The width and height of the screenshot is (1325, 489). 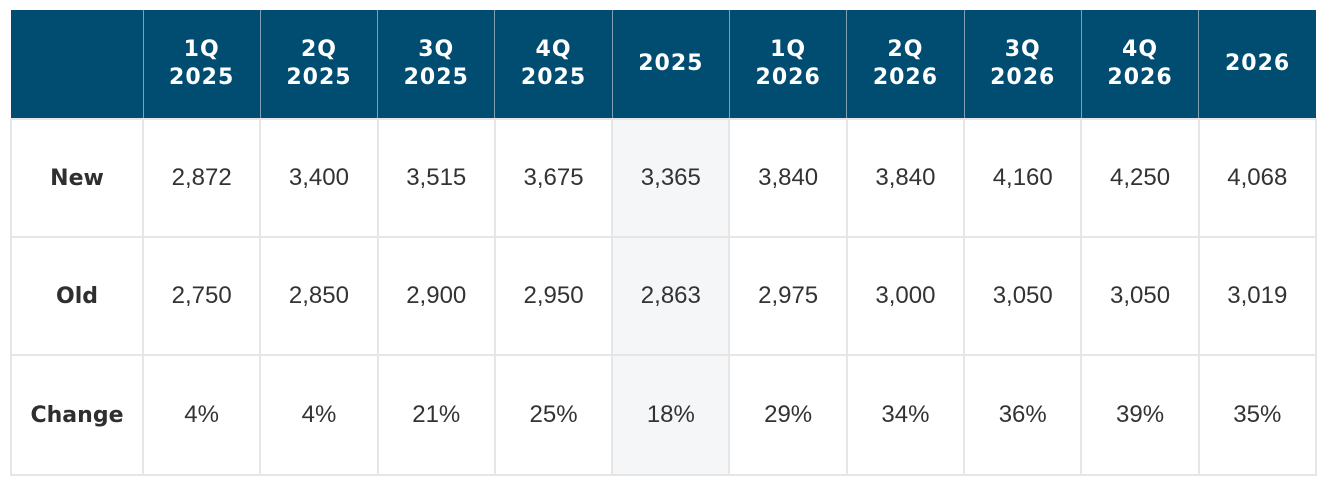 I want to click on column-header: 2026, so click(x=1257, y=64).